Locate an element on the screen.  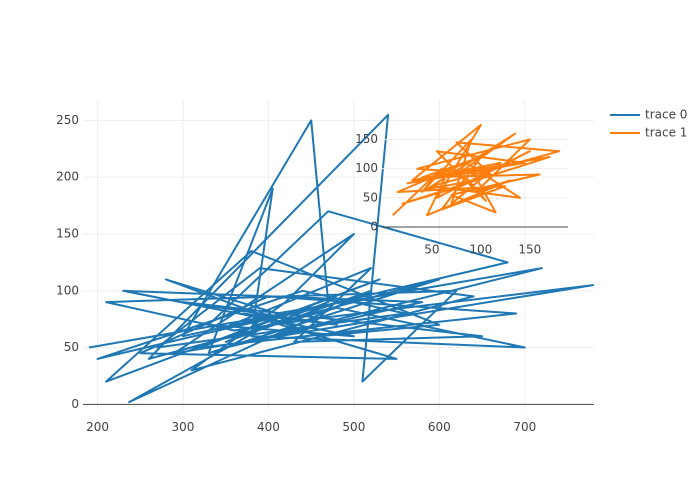
x-tick-label: 200 is located at coordinates (97, 427).